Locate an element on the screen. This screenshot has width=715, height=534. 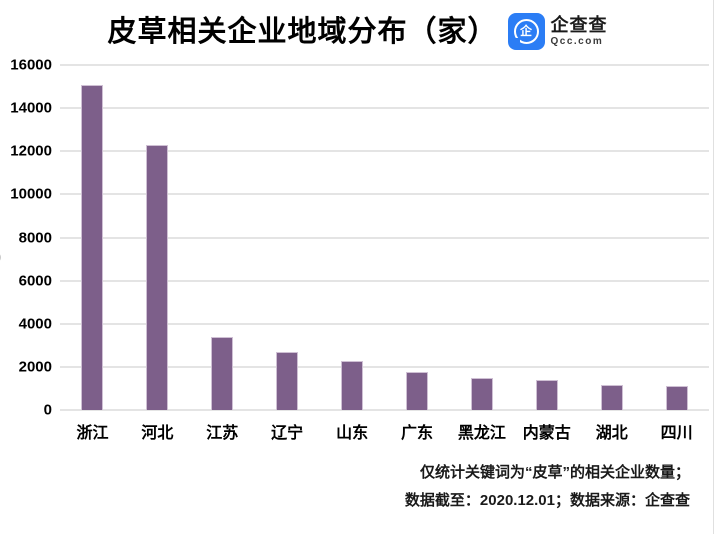
x-axis-label-浙江: 浙江 is located at coordinates (92, 433).